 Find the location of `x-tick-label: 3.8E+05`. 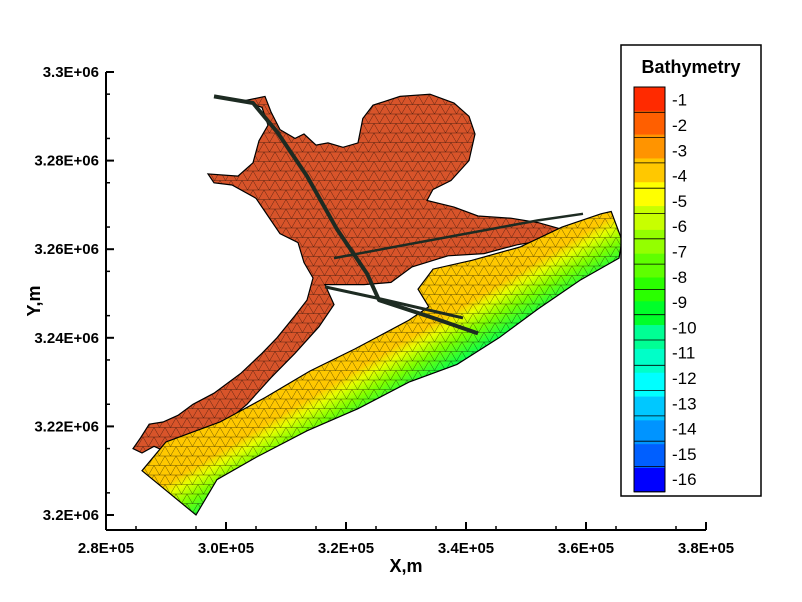

x-tick-label: 3.8E+05 is located at coordinates (706, 548).